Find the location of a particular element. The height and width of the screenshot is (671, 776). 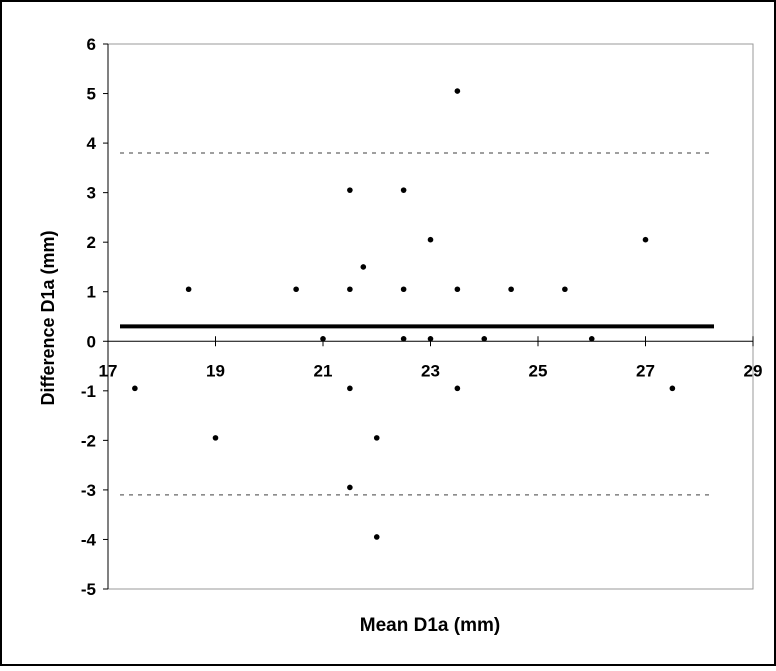

y-tick-label: -1 is located at coordinates (88, 391).